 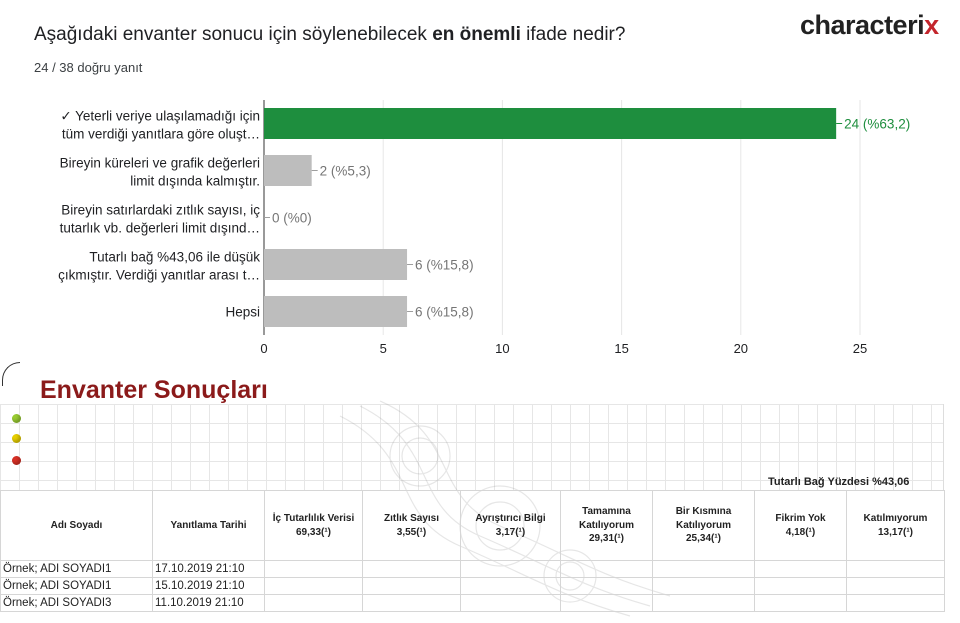 What do you see at coordinates (621, 348) in the screenshot?
I see `x-tick-label: 15` at bounding box center [621, 348].